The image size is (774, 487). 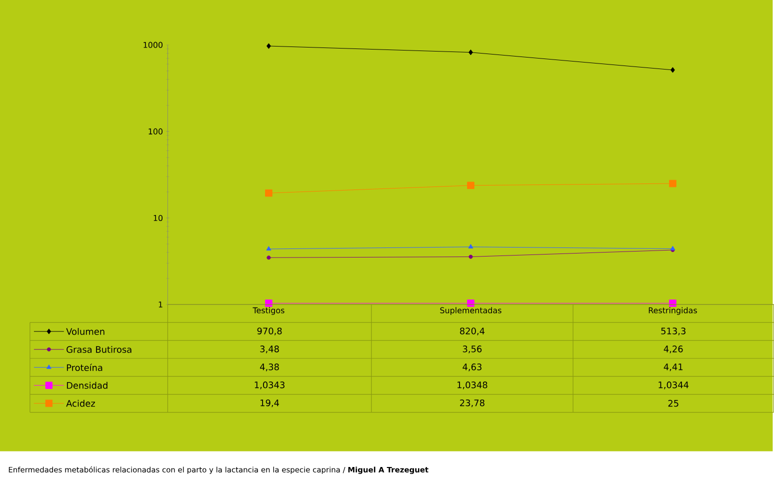 What do you see at coordinates (84, 367) in the screenshot?
I see `legend-label: Proteína` at bounding box center [84, 367].